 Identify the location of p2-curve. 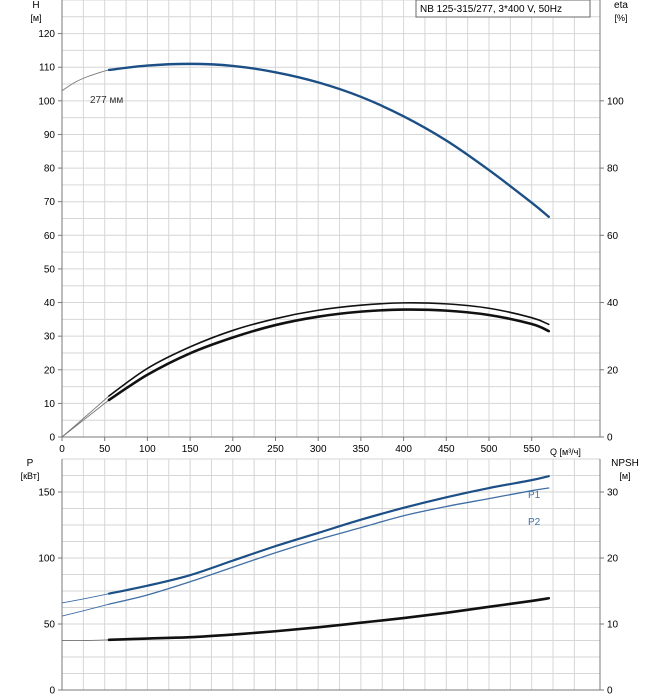
(329, 546).